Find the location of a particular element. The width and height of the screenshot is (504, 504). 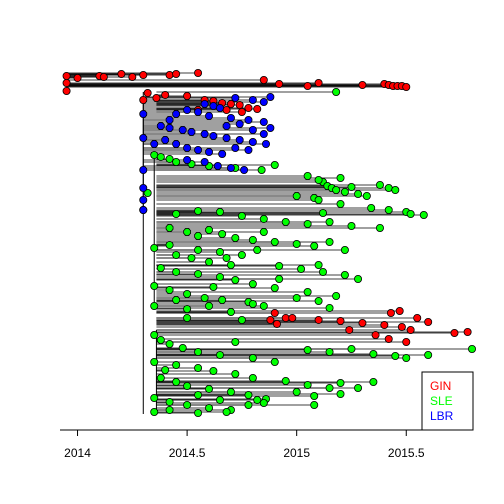

legend-label: SLE is located at coordinates (441, 401).